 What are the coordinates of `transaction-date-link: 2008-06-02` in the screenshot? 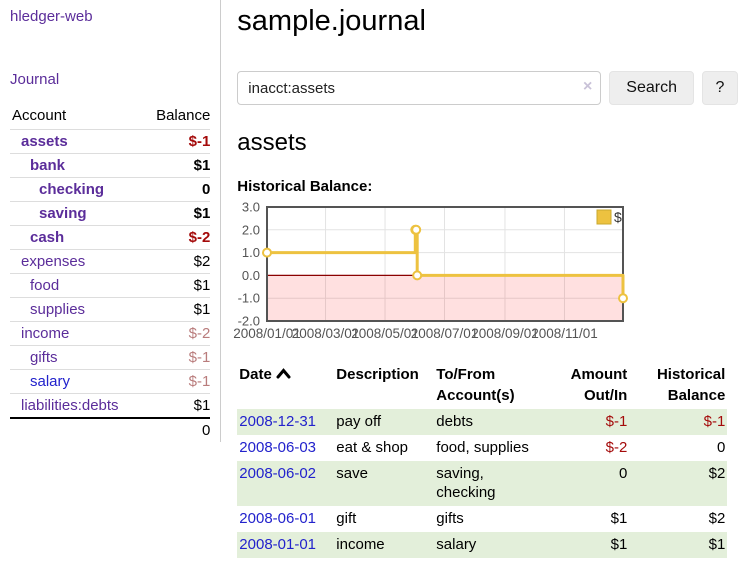 It's located at (278, 473).